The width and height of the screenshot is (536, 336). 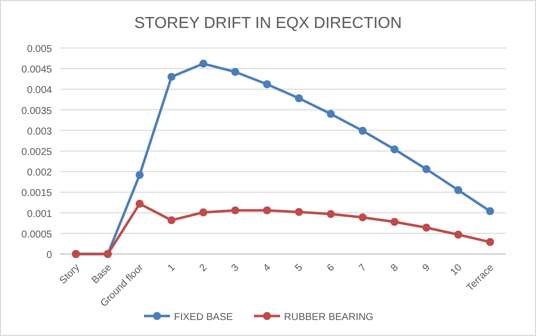 What do you see at coordinates (39, 214) in the screenshot?
I see `y-tick-label: 0.001` at bounding box center [39, 214].